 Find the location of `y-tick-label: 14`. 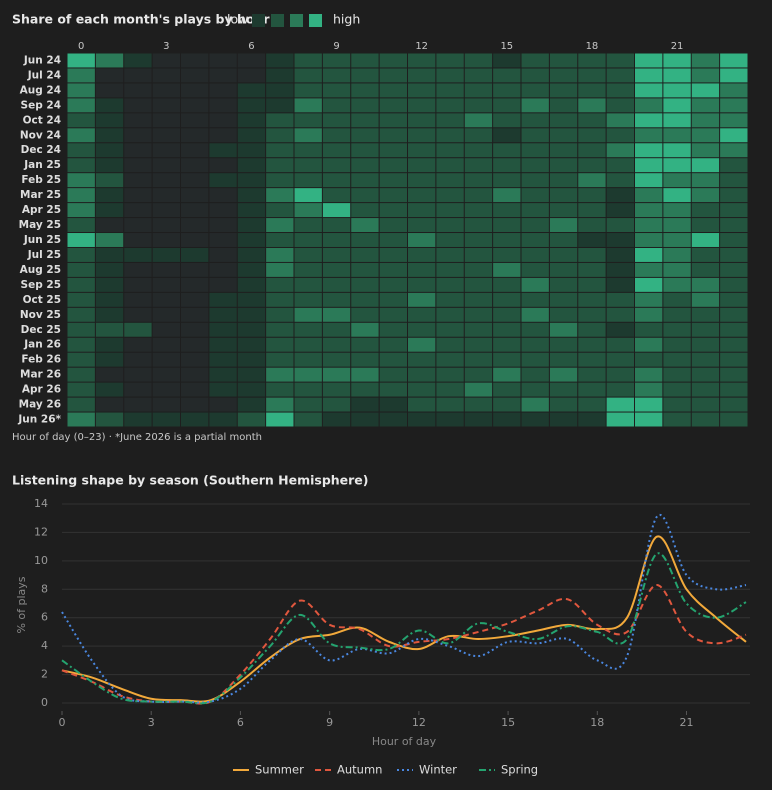

y-tick-label: 14 is located at coordinates (41, 503).